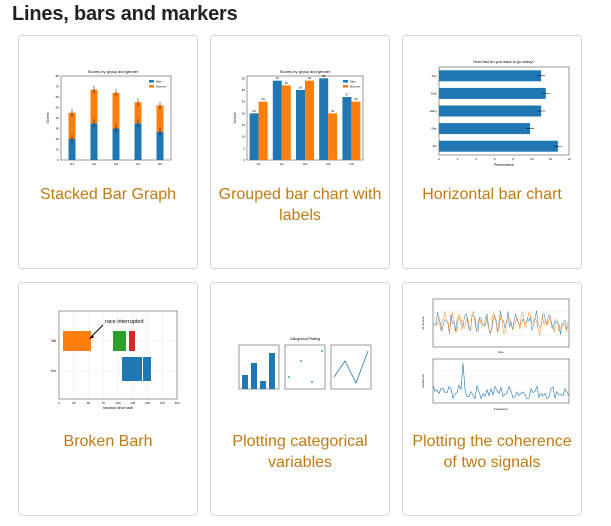  I want to click on y-tick-label: Dick, so click(434, 93).